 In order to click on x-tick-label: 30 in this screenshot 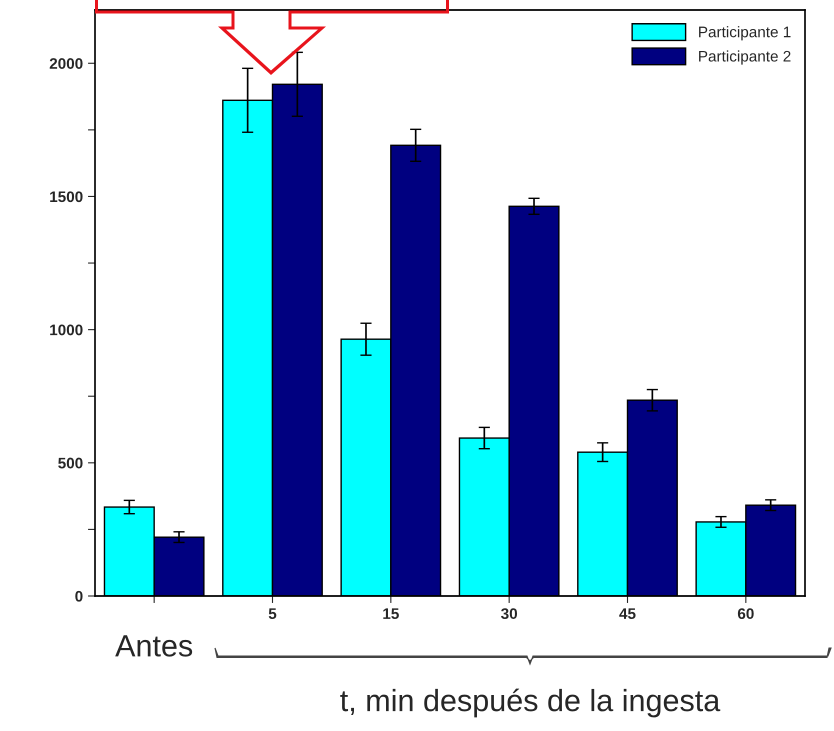, I will do `click(509, 614)`.